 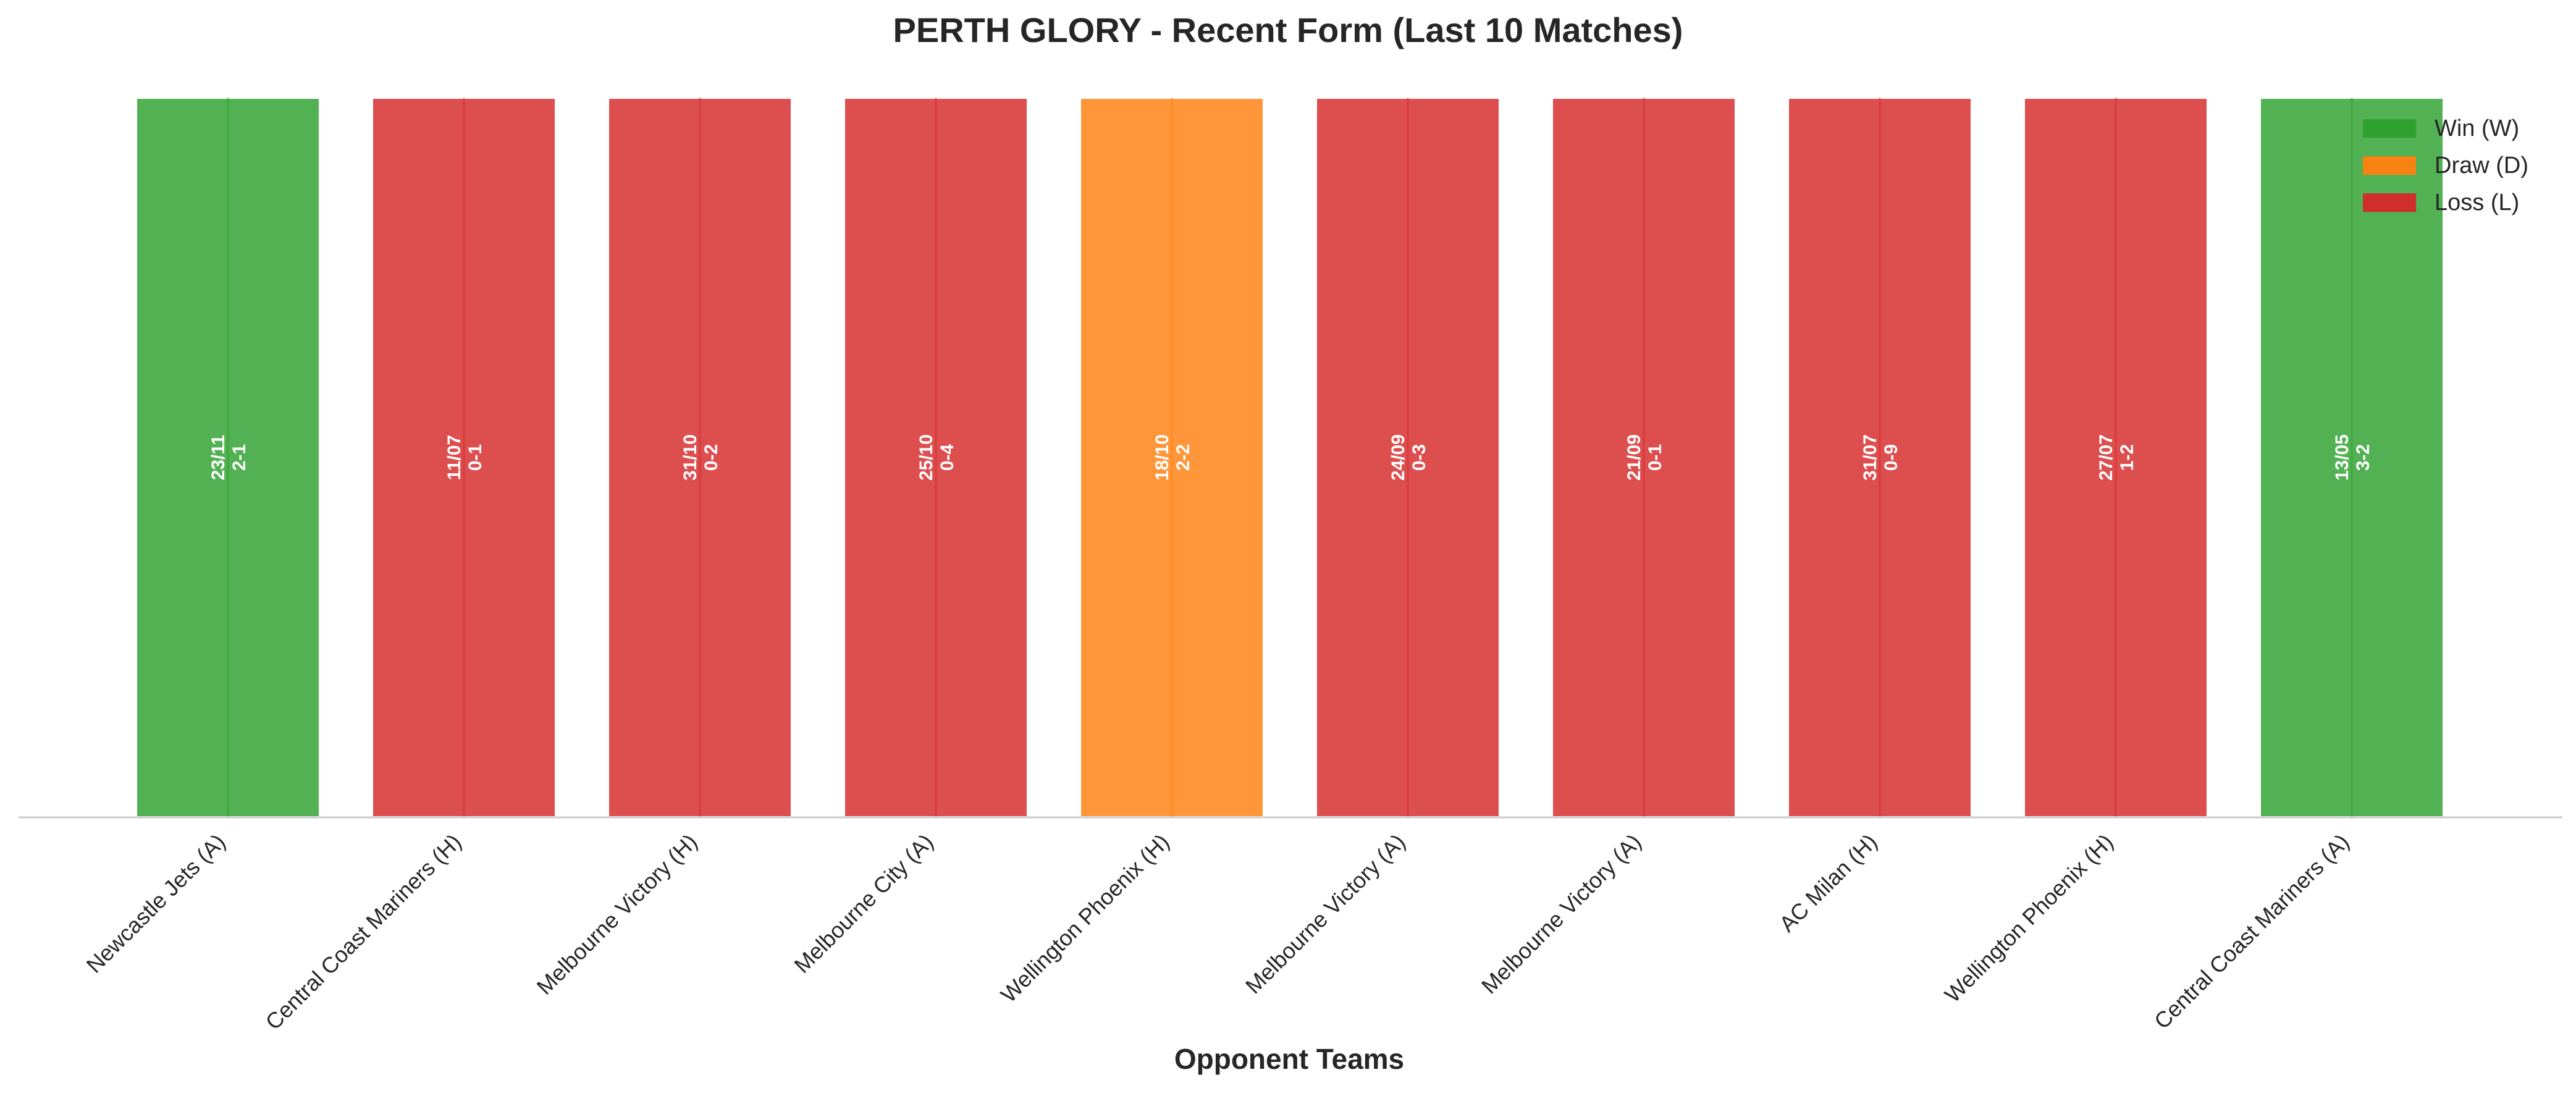 What do you see at coordinates (2477, 128) in the screenshot?
I see `legend-label: Win (W)` at bounding box center [2477, 128].